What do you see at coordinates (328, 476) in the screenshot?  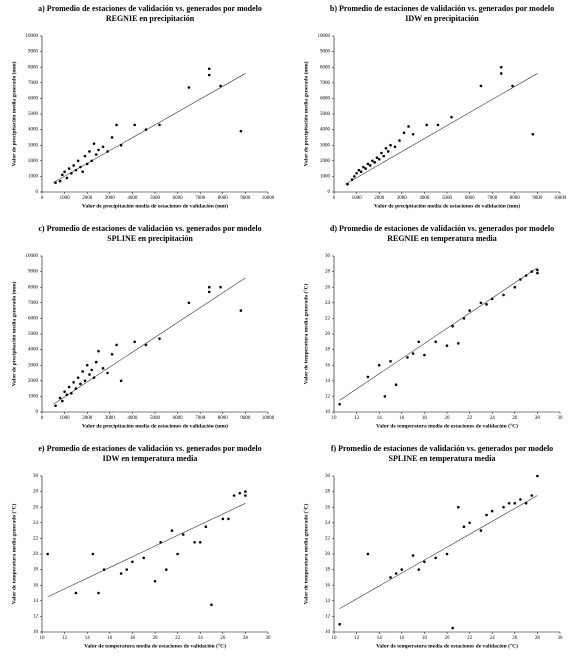 I see `y-tick-label: 30` at bounding box center [328, 476].